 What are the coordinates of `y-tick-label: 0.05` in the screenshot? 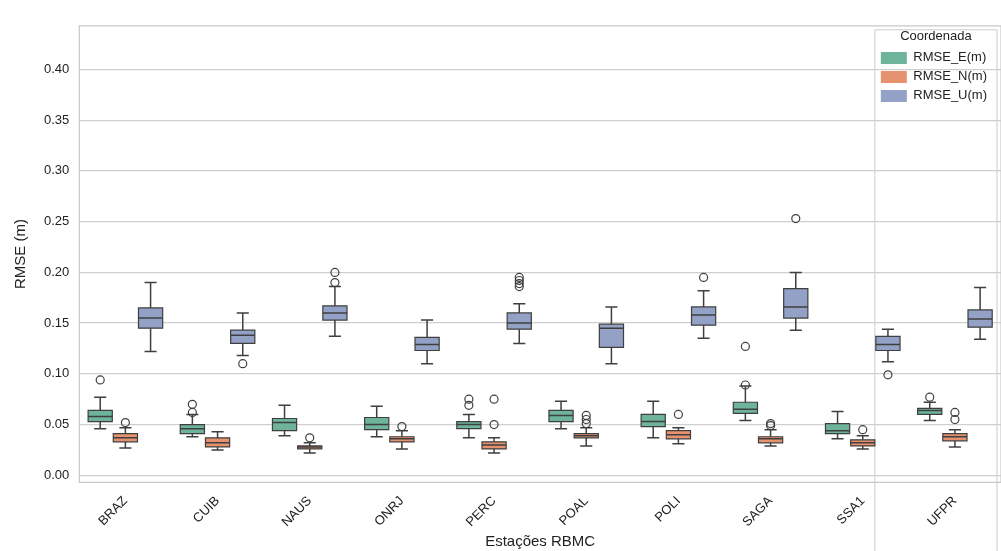 It's located at (56, 424).